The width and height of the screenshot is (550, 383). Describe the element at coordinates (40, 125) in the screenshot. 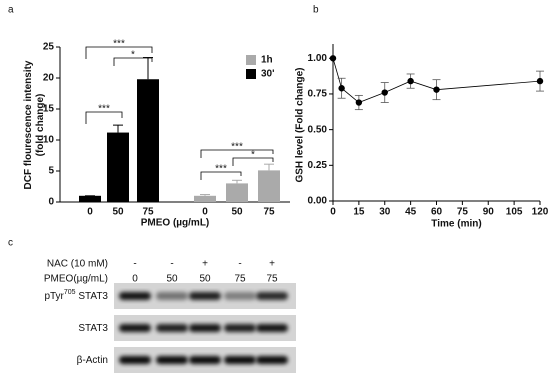

I see `y-axis-label-line: (fold change)` at that location.